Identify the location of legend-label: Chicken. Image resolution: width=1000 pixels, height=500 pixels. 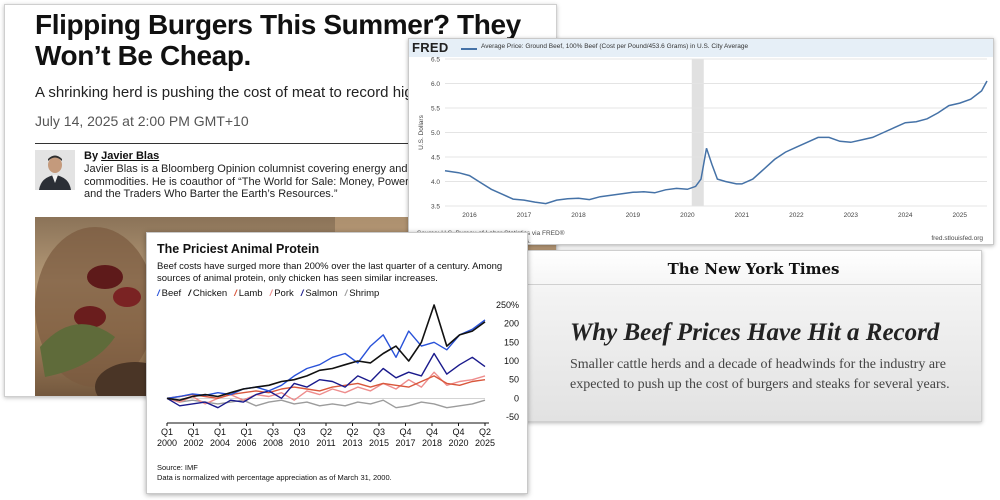
(210, 293).